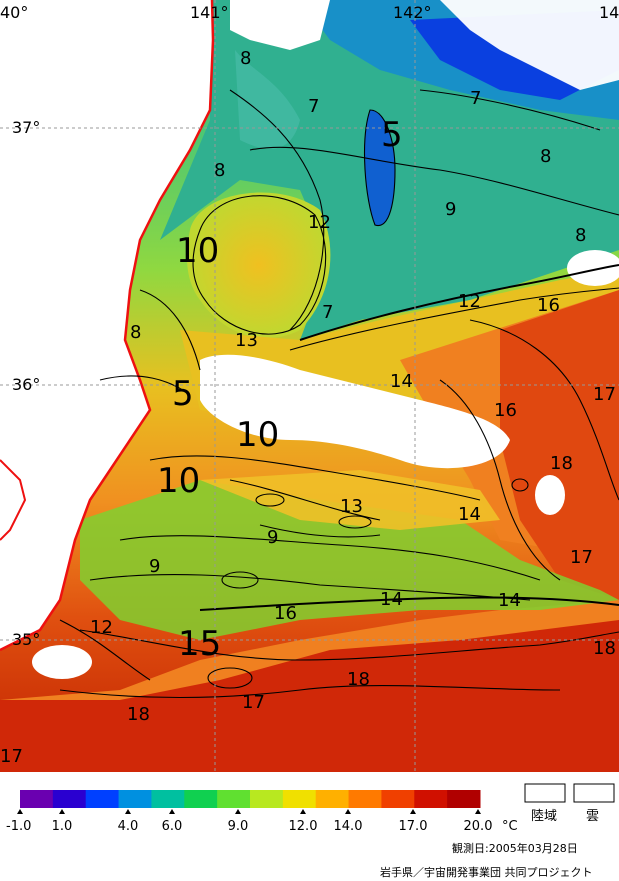 The height and width of the screenshot is (881, 619). I want to click on cold-tongue, so click(267, 99).